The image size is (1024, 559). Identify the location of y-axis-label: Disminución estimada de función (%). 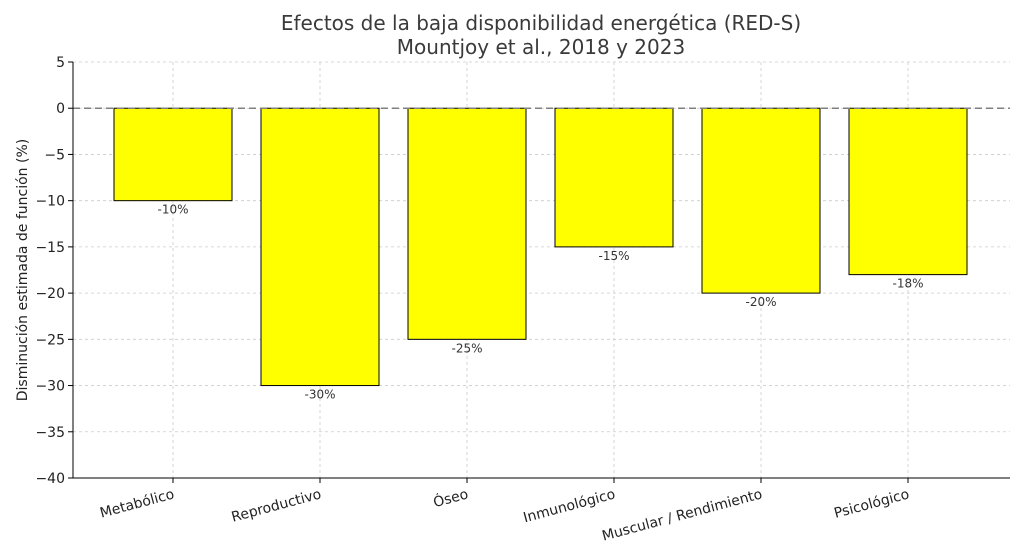
(23, 270).